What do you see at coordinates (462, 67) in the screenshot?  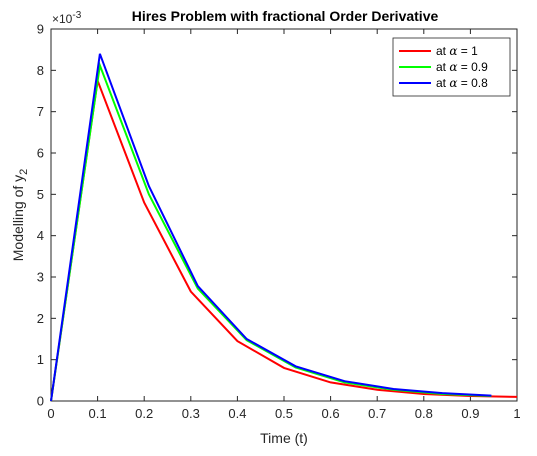 I see `legend-entry: at α = 0.9` at bounding box center [462, 67].